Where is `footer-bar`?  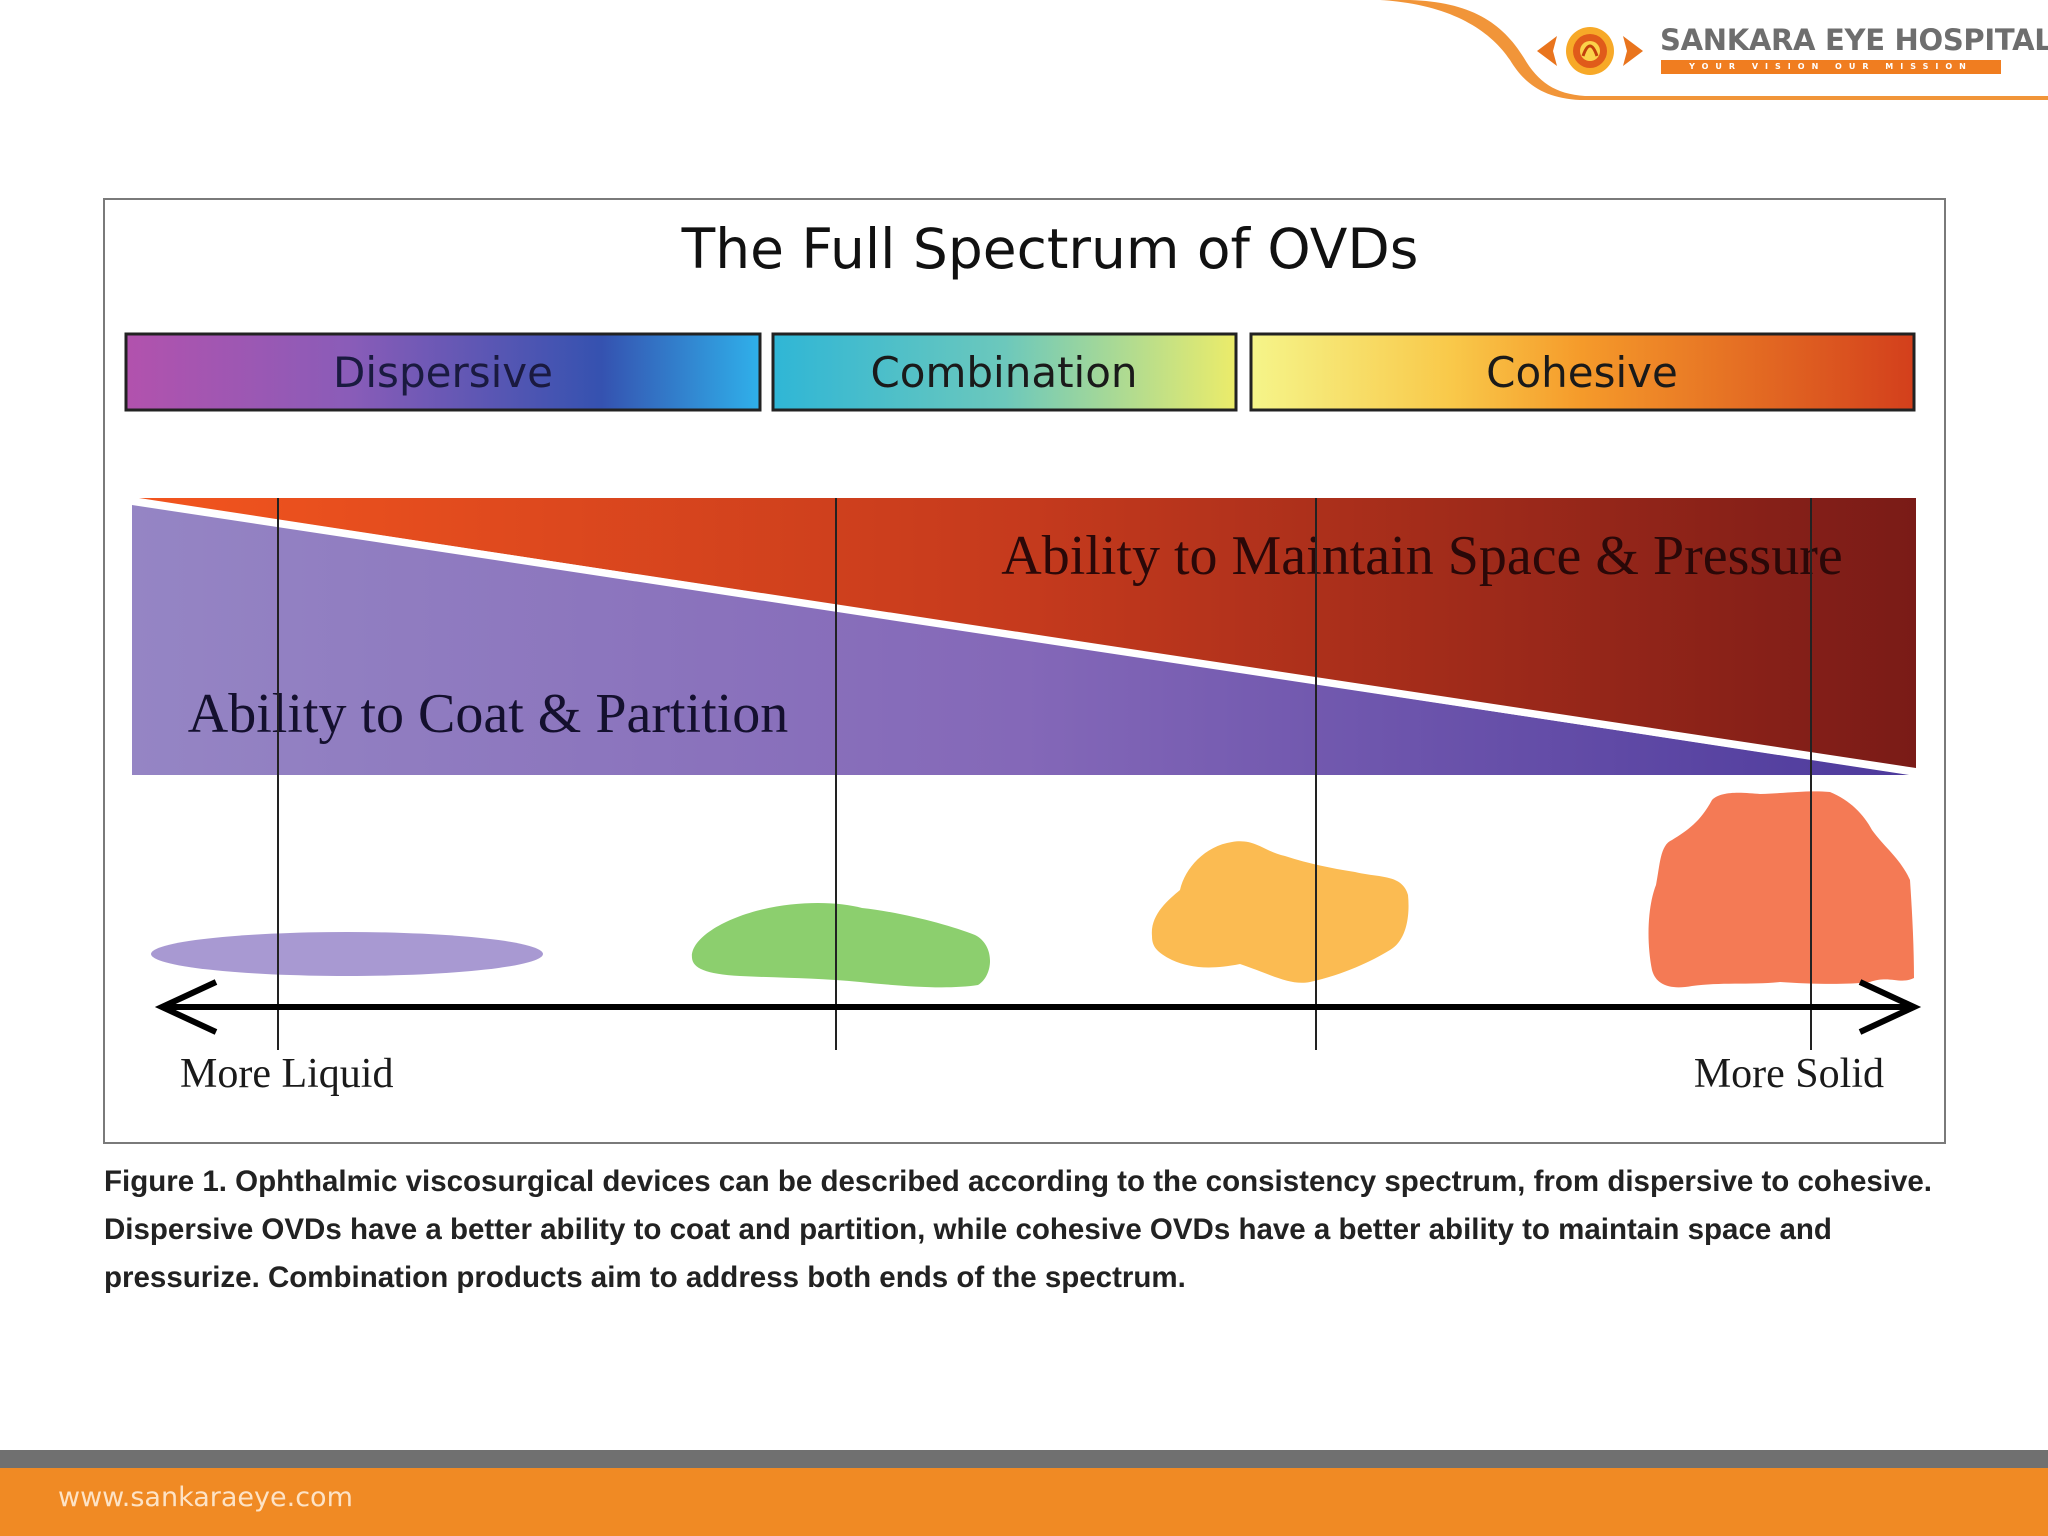
footer-bar is located at coordinates (1024, 1502).